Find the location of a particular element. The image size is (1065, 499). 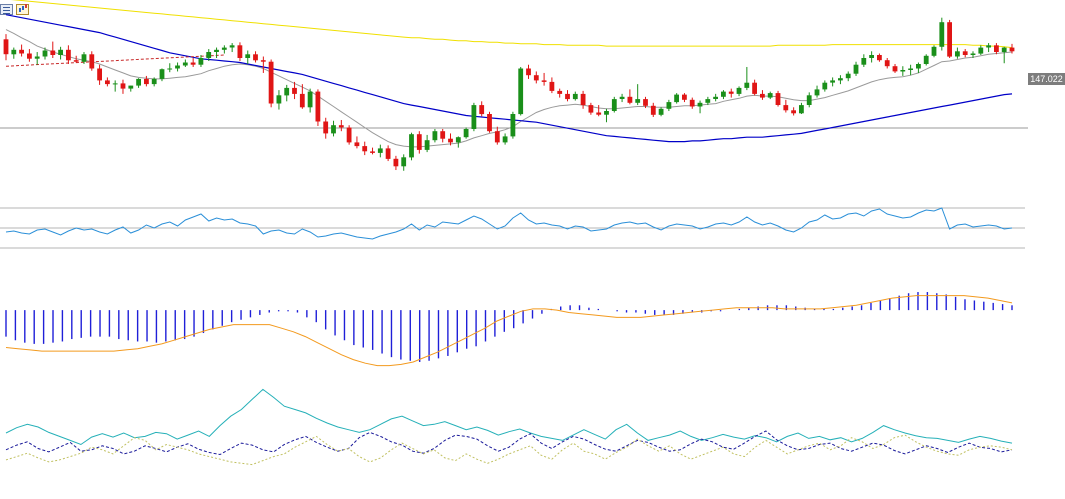

moving-average-slow is located at coordinates (511, 24).